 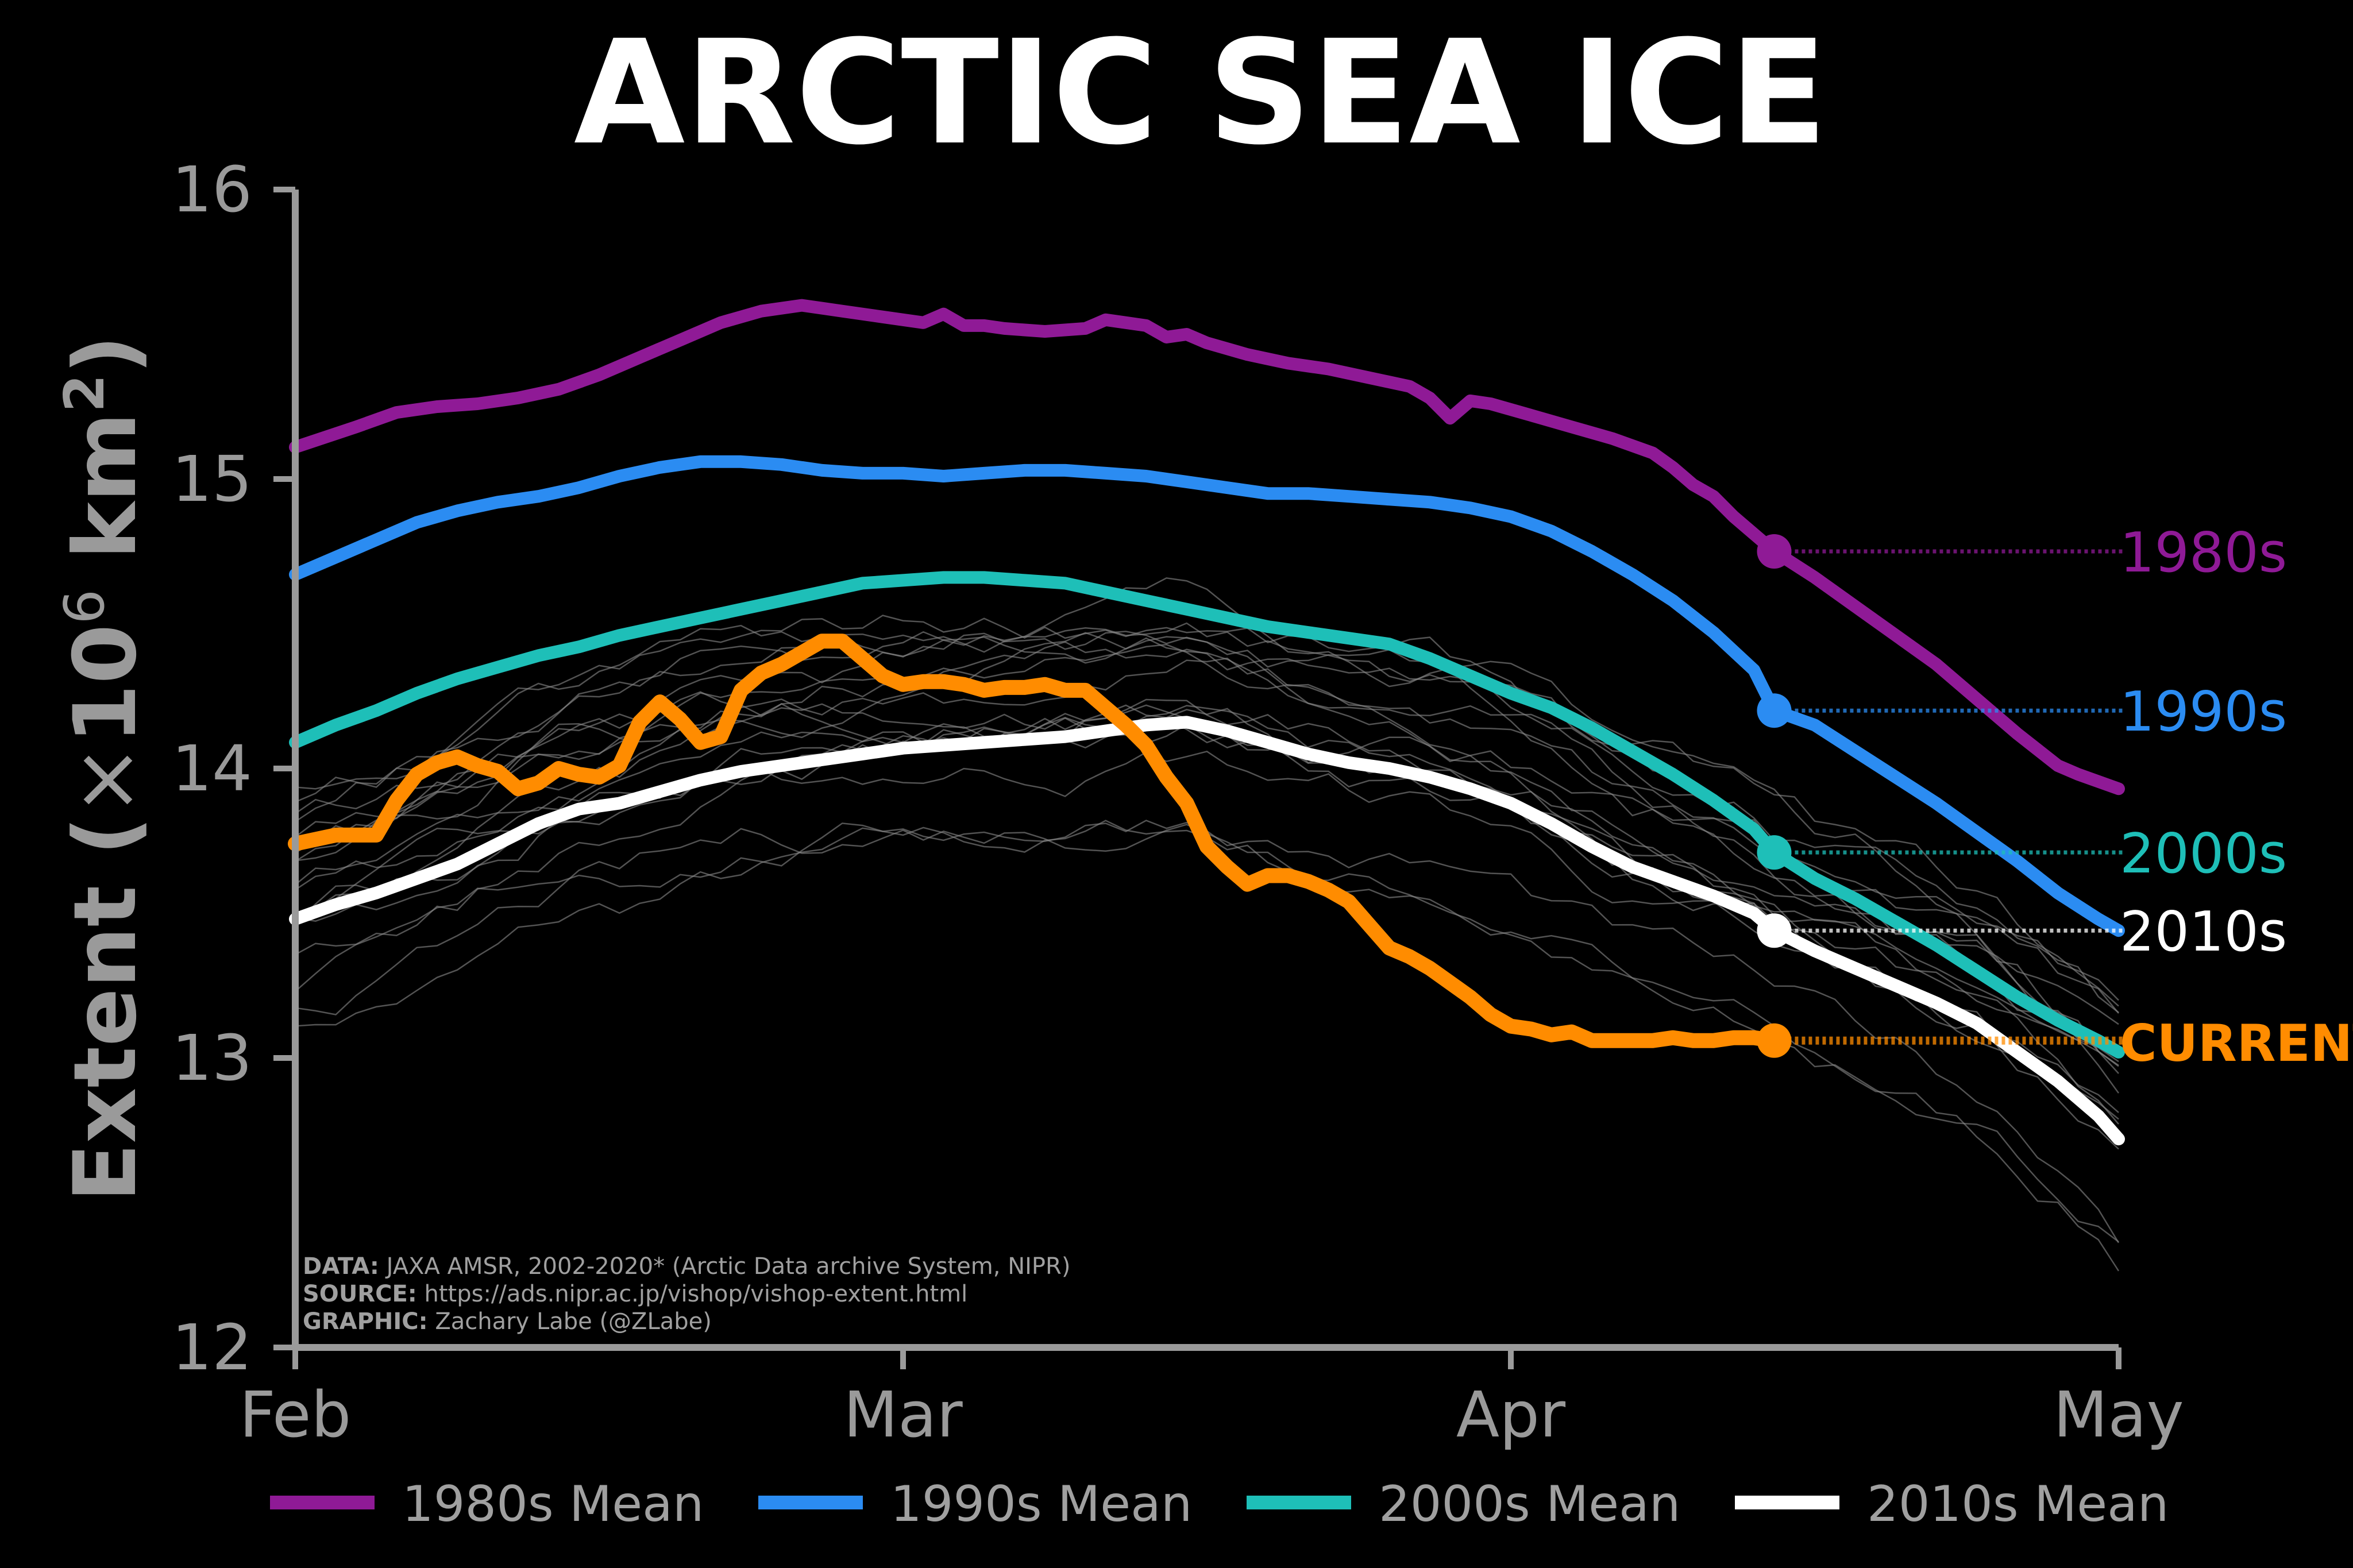 I want to click on y-tick-label: 15, so click(x=212, y=479).